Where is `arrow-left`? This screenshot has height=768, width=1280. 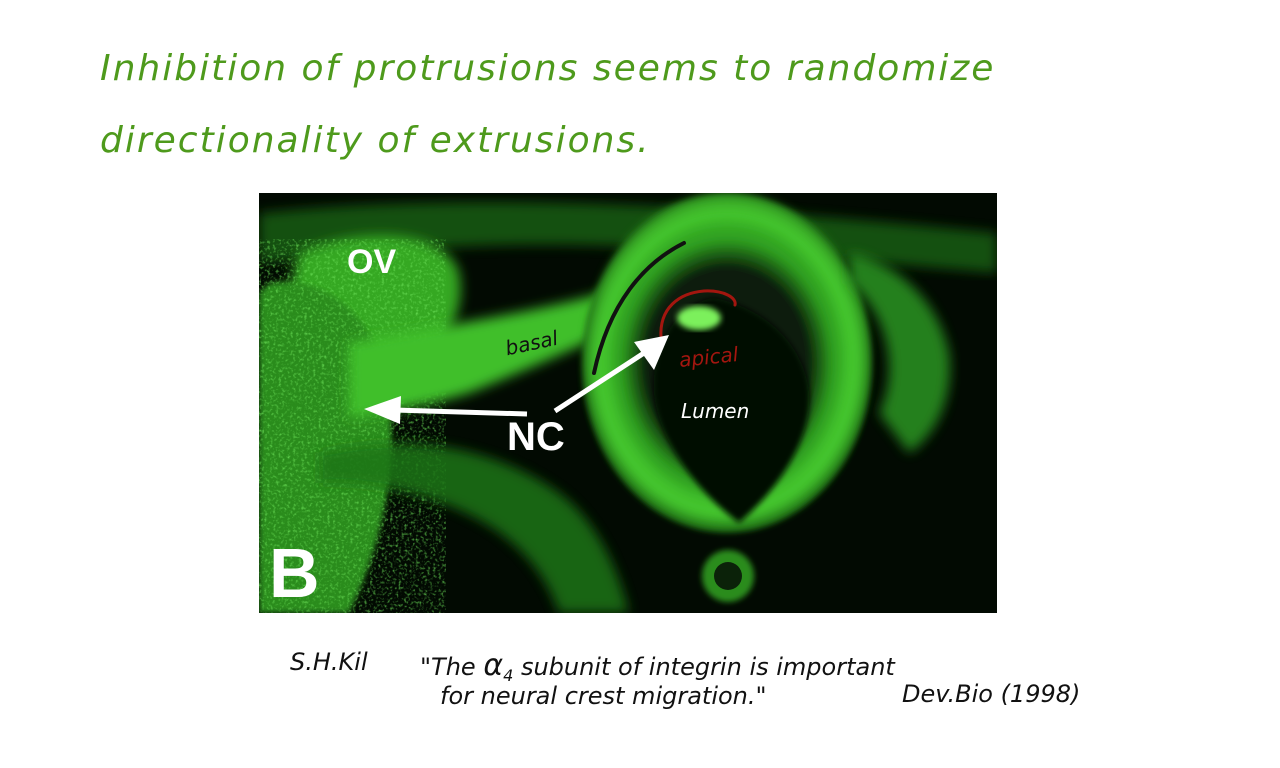 arrow-left is located at coordinates (446, 410).